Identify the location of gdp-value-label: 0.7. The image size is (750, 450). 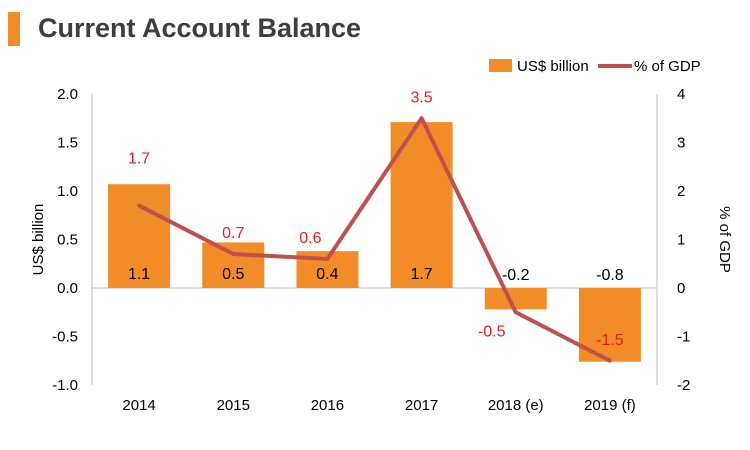
(233, 233).